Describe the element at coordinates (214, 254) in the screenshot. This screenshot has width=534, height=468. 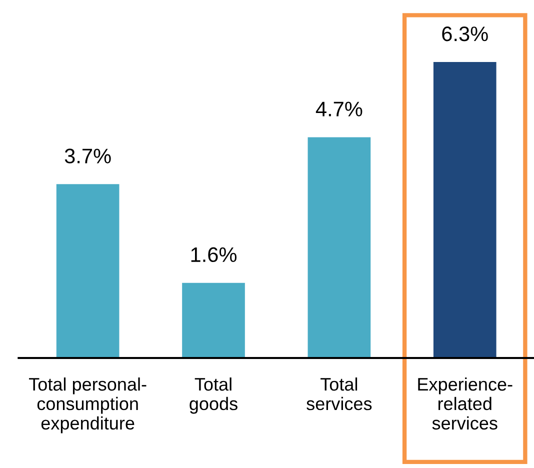
I see `data-label: 1.6%` at that location.